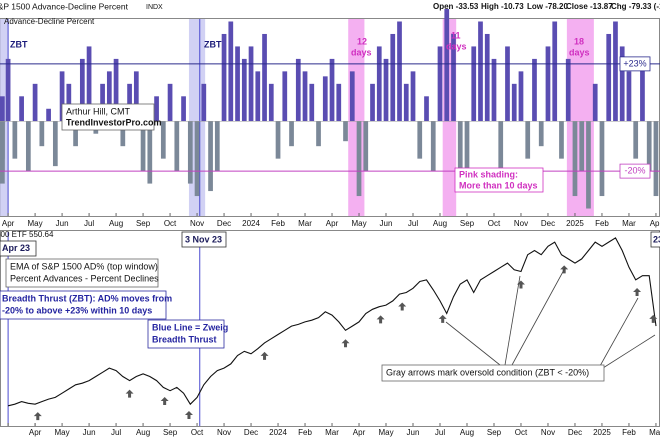 Image resolution: width=660 pixels, height=440 pixels. Describe the element at coordinates (362, 41) in the screenshot. I see `annotation: 12` at that location.